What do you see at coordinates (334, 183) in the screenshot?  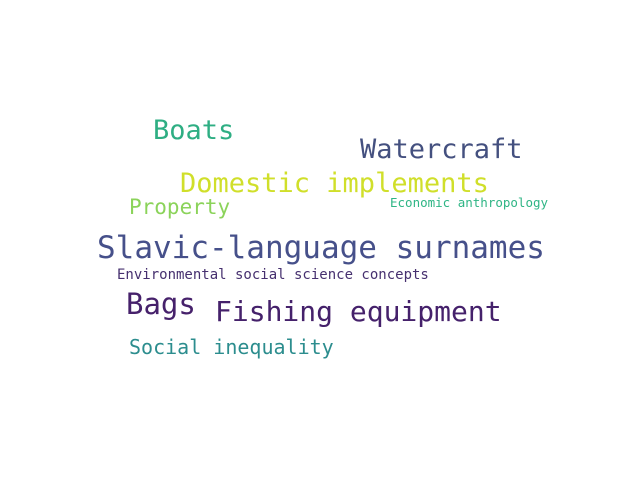 I see `word-domestic-implements: Domestic implements` at bounding box center [334, 183].